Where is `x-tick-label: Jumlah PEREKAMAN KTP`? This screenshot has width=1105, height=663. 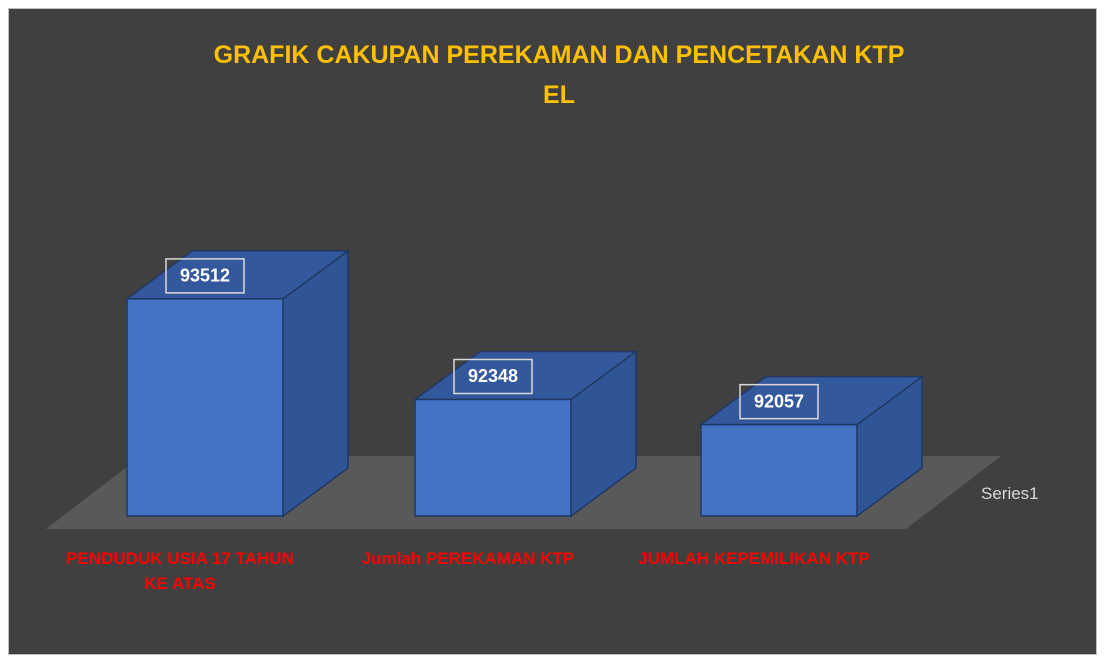 x-tick-label: Jumlah PEREKAMAN KTP is located at coordinates (468, 558).